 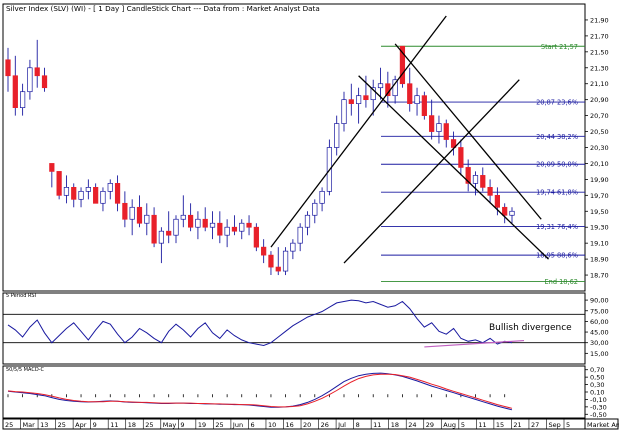 I want to click on rsi-ytick-label: 15,00, so click(x=599, y=354).